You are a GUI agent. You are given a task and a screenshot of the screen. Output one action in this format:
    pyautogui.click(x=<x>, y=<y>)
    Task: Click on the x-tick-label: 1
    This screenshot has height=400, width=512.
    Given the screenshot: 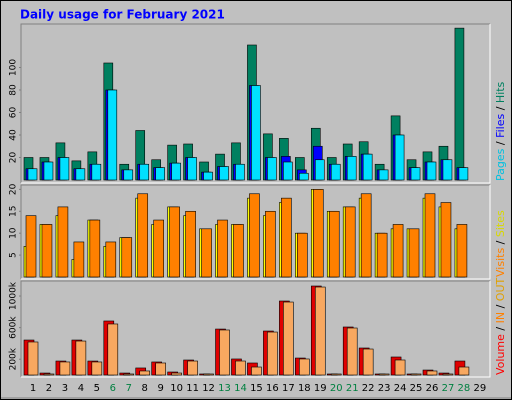 What is the action you would take?
    pyautogui.click(x=33, y=388)
    